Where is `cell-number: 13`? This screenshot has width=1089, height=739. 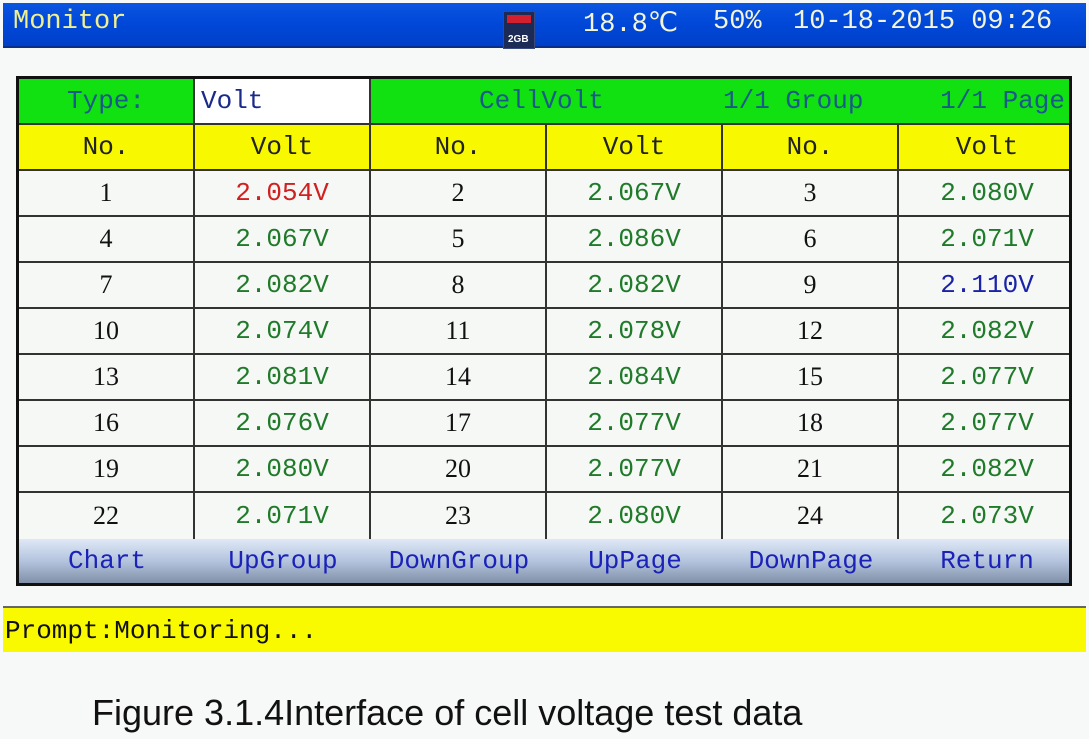
cell-number: 13 is located at coordinates (107, 377).